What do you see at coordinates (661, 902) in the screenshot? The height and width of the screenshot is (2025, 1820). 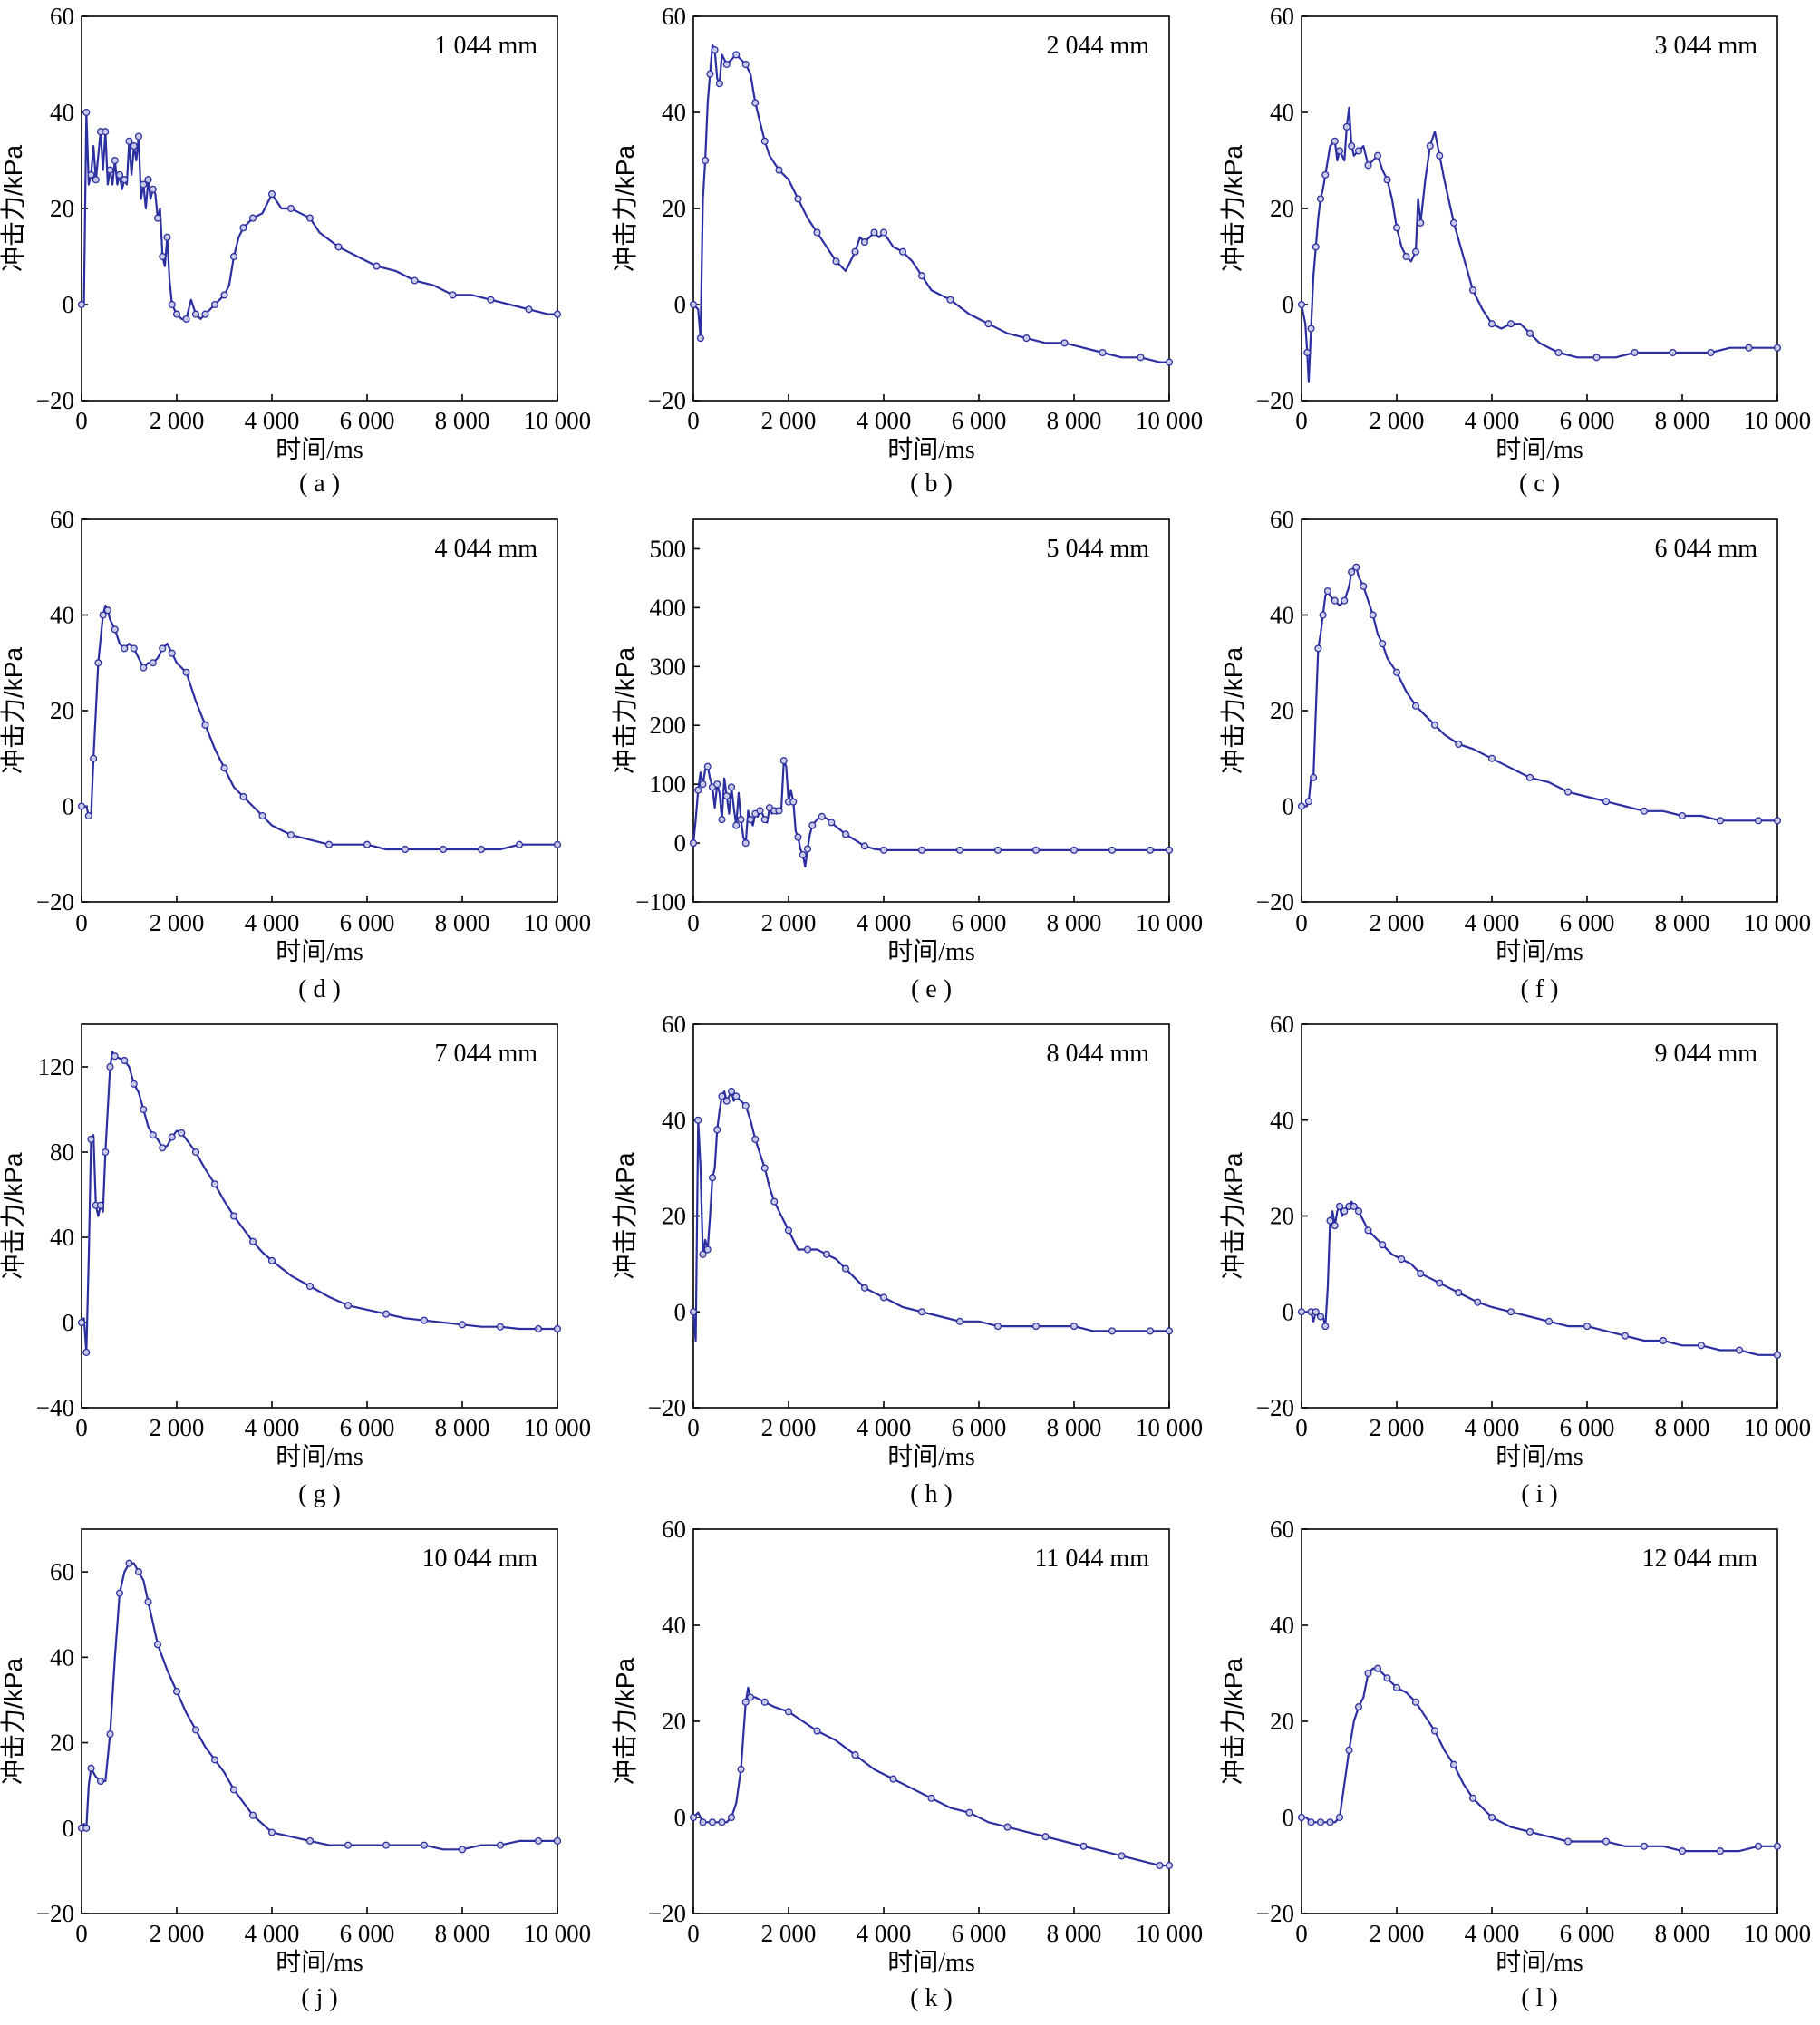 I see `y-tick-label: −100` at bounding box center [661, 902].